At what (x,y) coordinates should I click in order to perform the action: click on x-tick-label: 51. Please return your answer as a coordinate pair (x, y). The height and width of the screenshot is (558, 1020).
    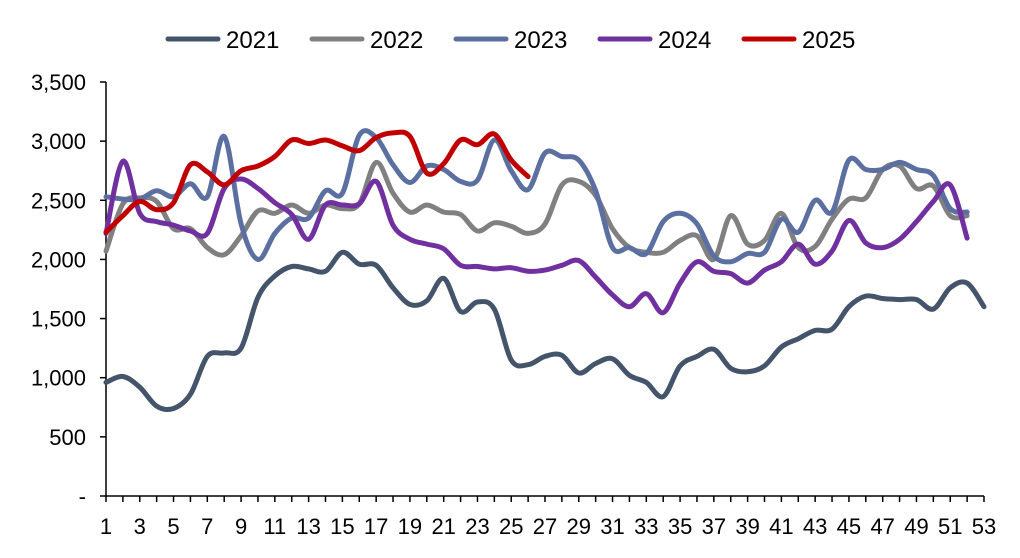
    Looking at the image, I should click on (950, 526).